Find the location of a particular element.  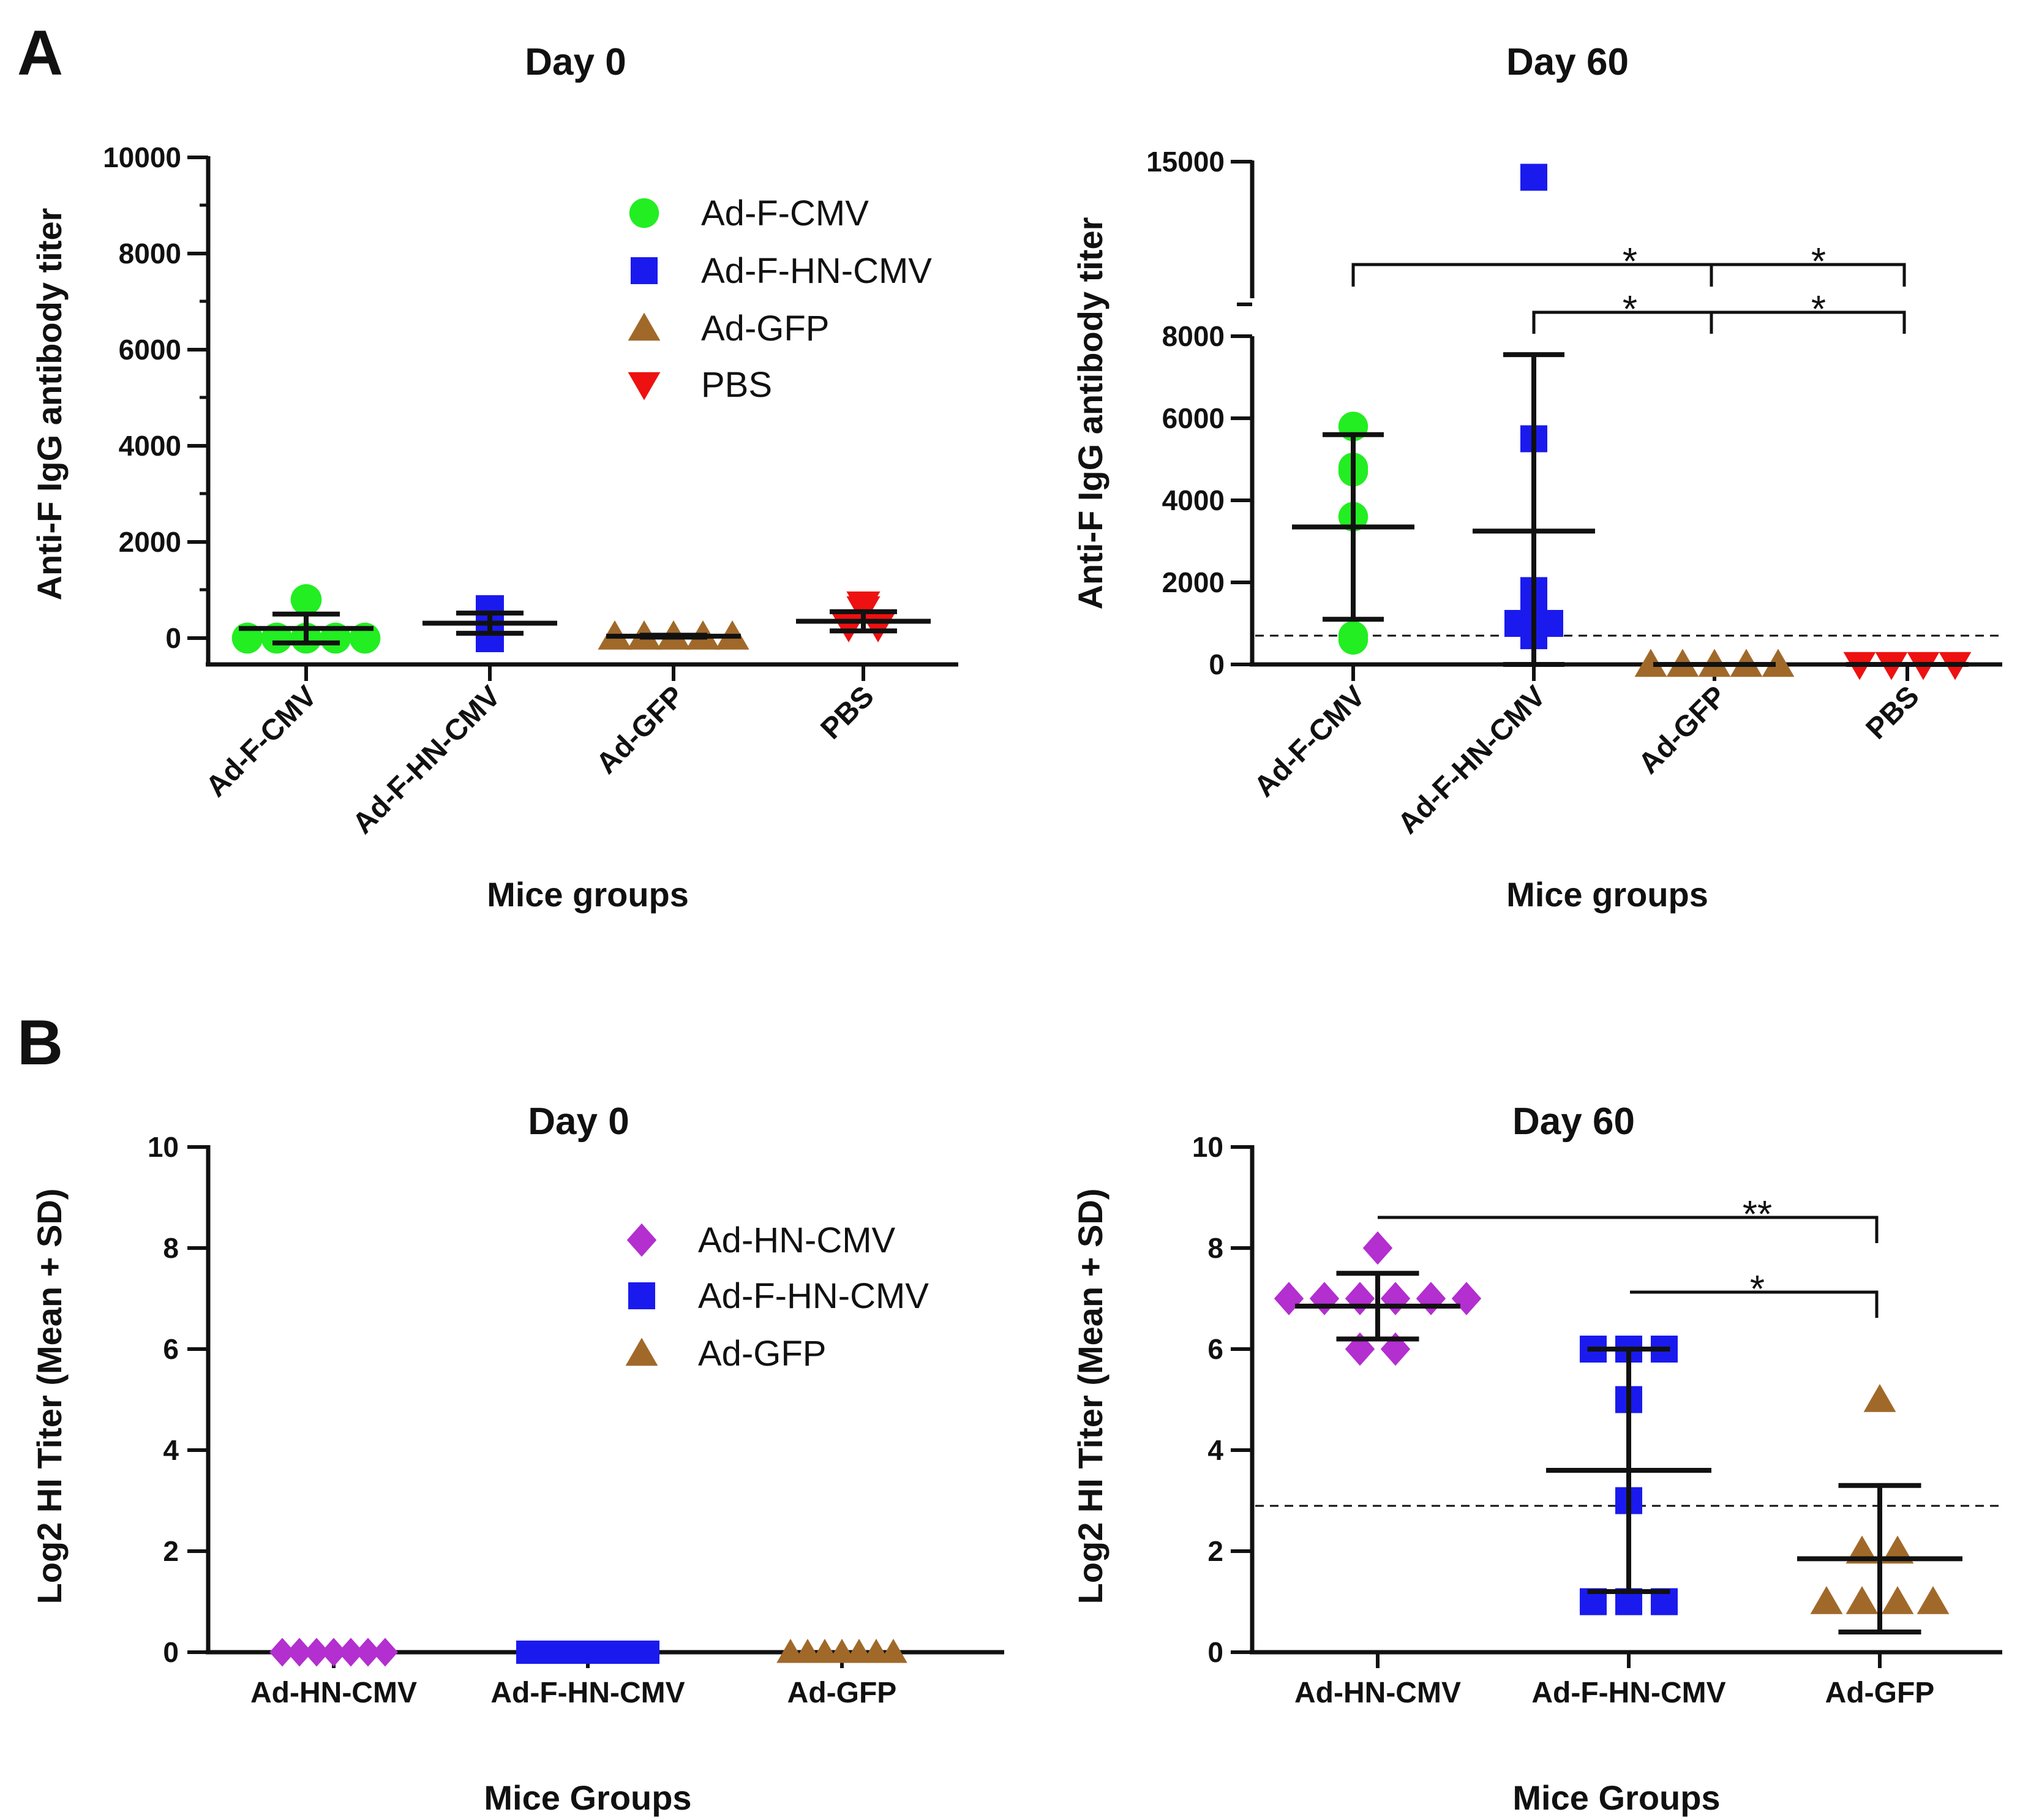

legend: Ad-HN-CMV Ad-F-HN-CMV Ad-GFP is located at coordinates (777, 1297).